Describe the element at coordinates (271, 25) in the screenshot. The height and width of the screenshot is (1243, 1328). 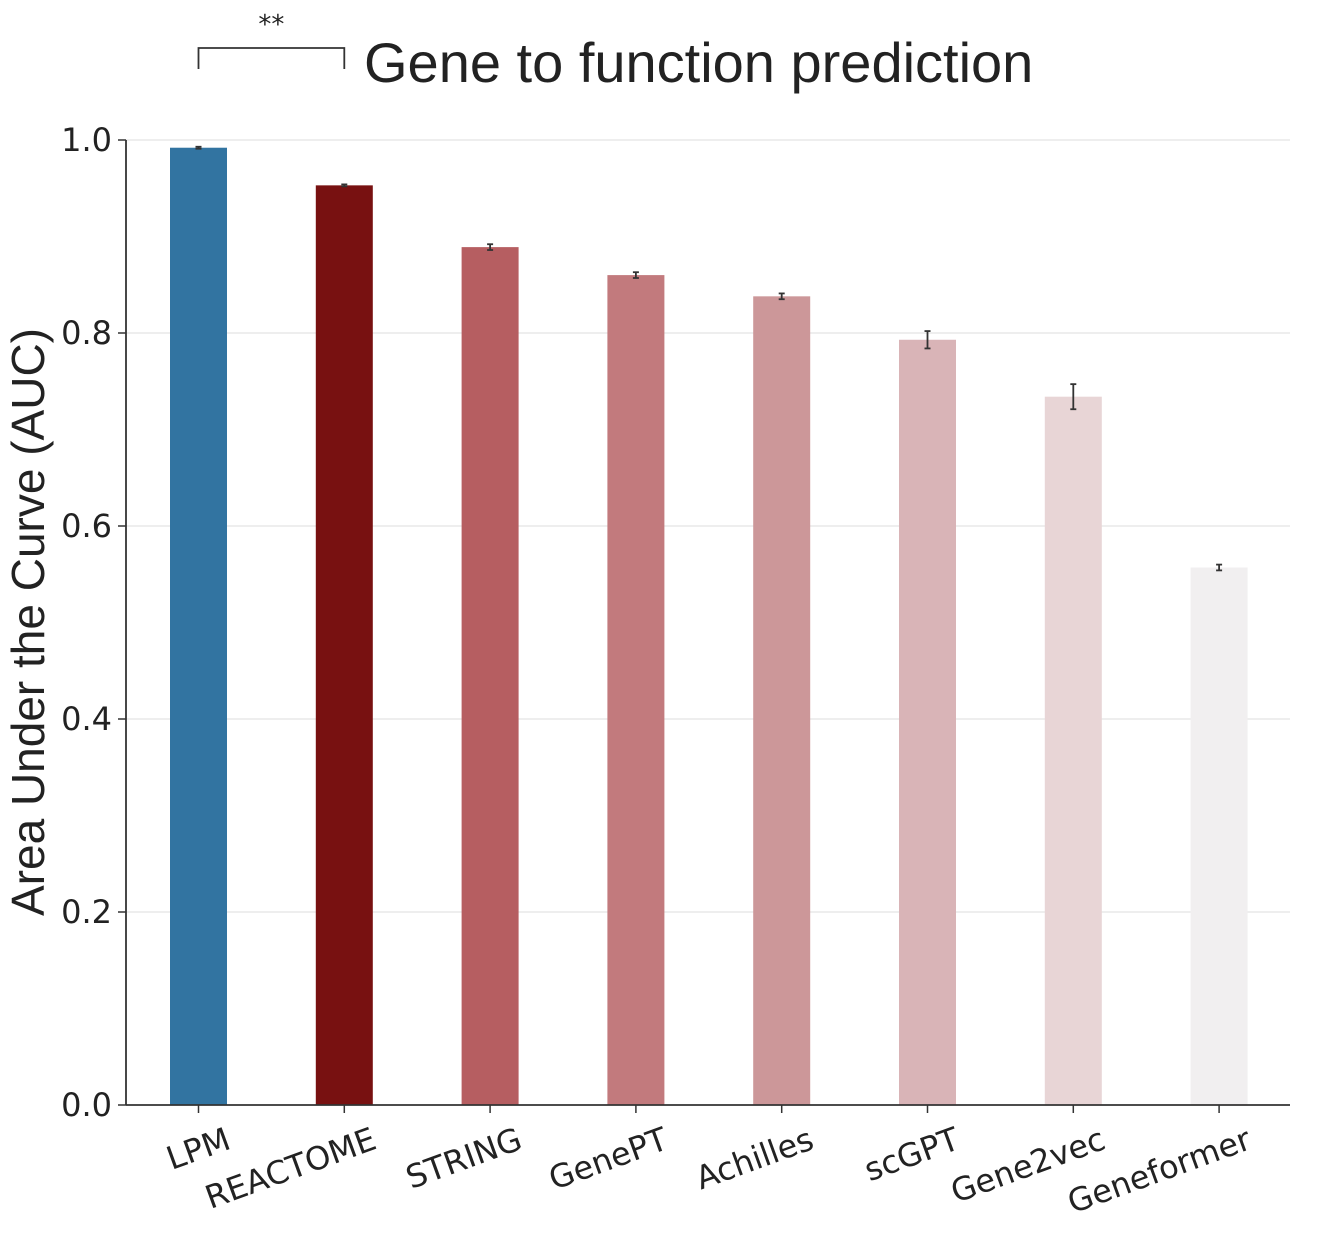
I see `significance-label: **` at that location.